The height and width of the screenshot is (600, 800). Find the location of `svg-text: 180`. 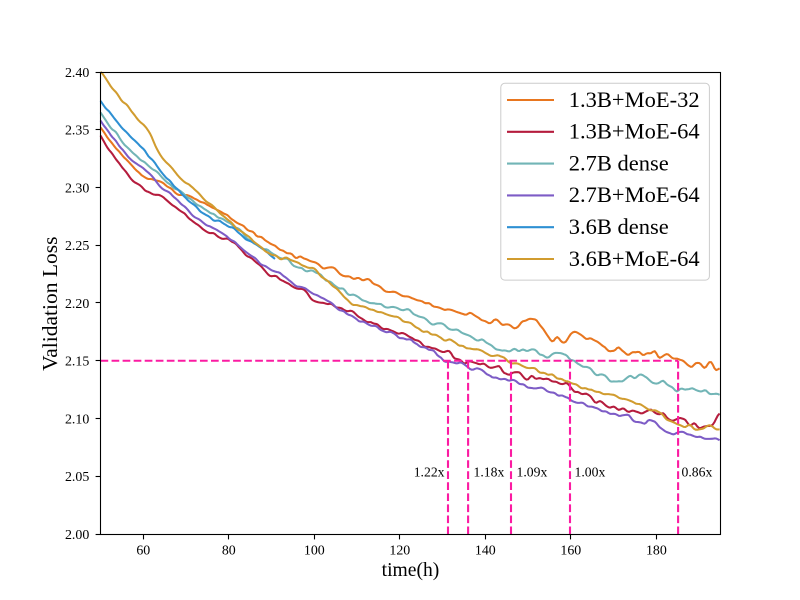

svg-text: 180 is located at coordinates (656, 551).